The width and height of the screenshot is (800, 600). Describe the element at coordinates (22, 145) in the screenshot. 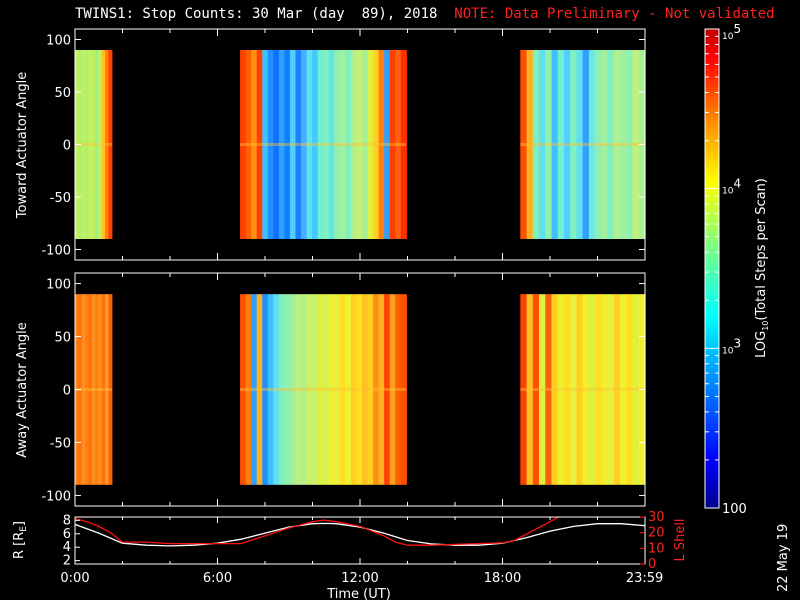

I see `toward-ylabel: Toward Actuator Angle` at that location.